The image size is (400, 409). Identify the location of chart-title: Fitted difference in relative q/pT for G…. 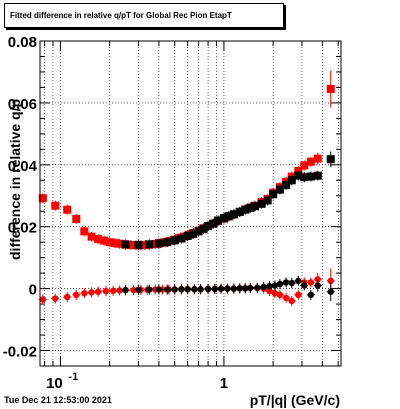
(144, 15).